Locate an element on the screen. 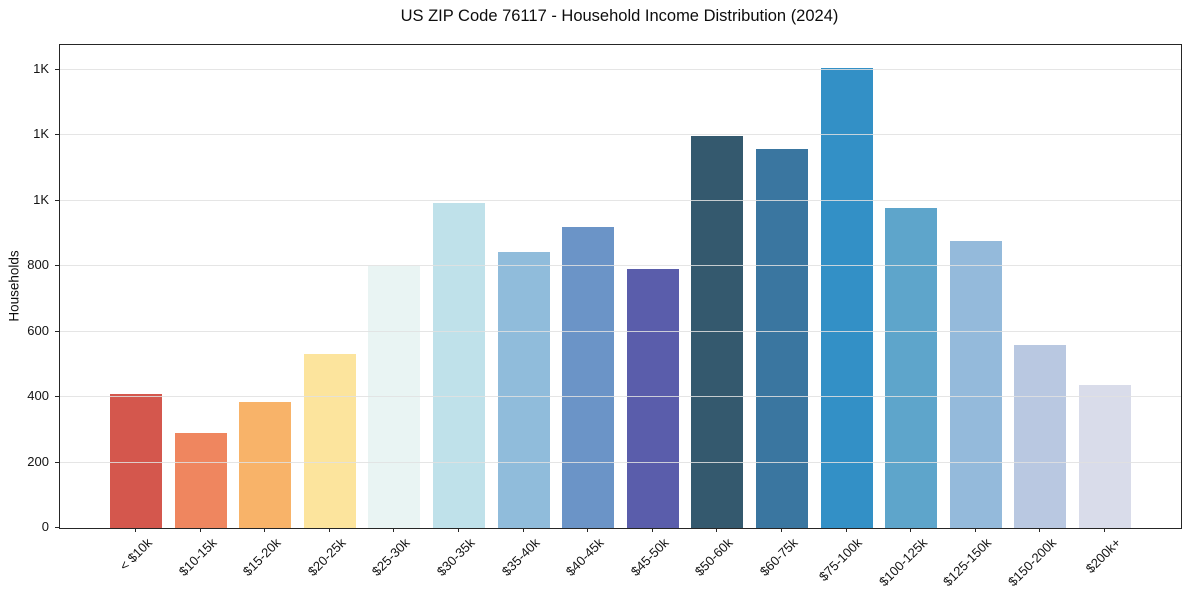 The width and height of the screenshot is (1189, 590). bar-$20-25k is located at coordinates (329, 441).